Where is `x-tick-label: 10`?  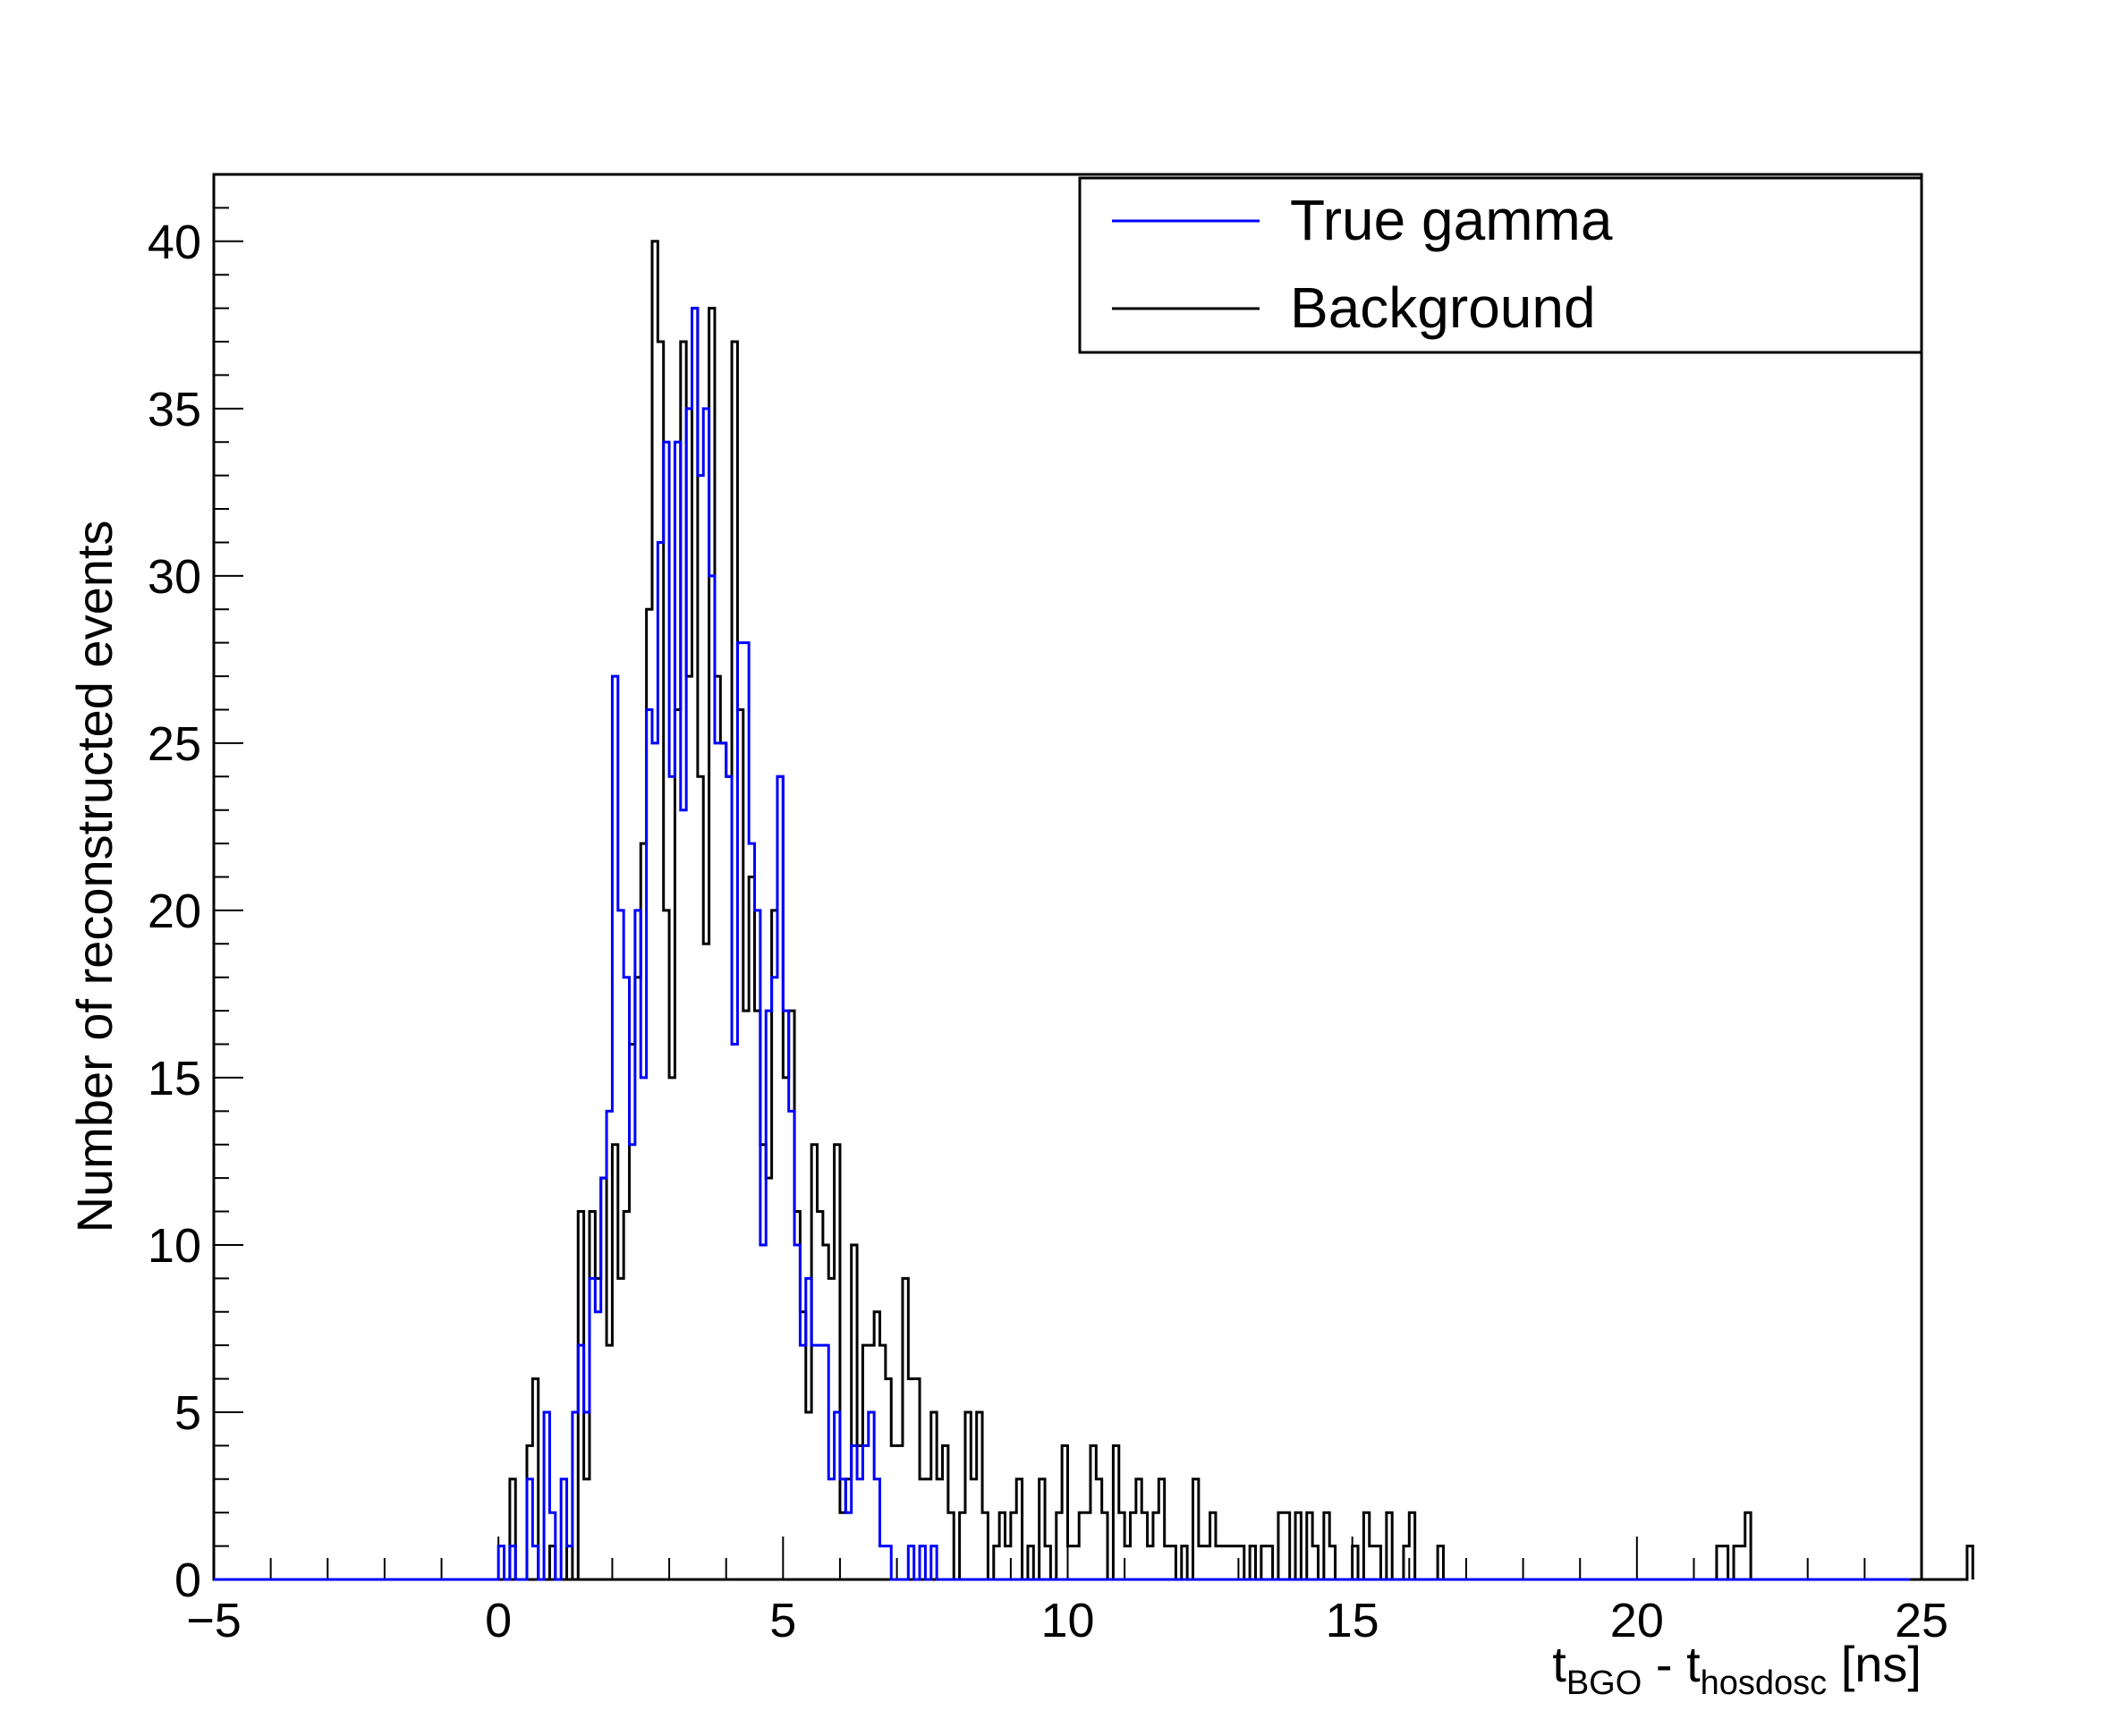
x-tick-label: 10 is located at coordinates (1067, 1620).